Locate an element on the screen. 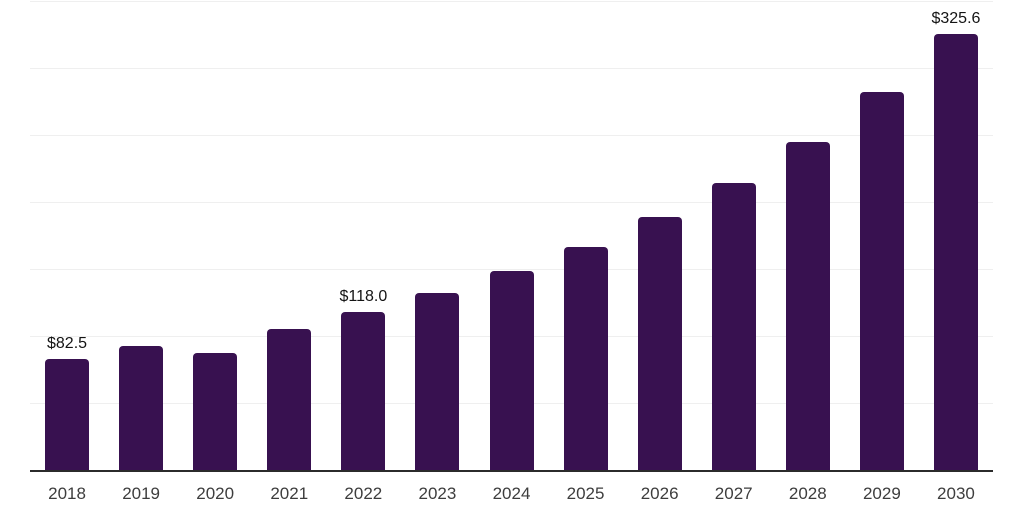 This screenshot has height=512, width=1024. bar-2026 is located at coordinates (659, 343).